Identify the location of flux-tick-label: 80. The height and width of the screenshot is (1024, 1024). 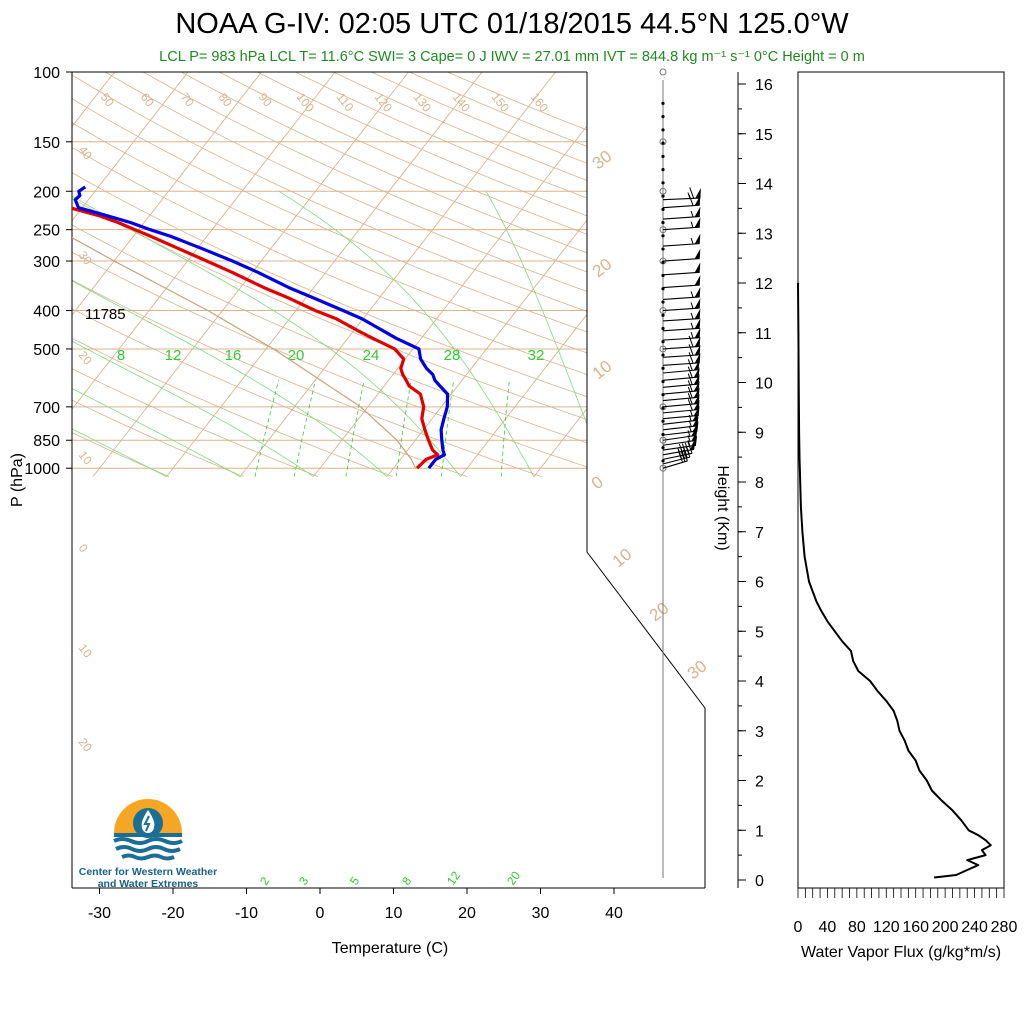
(857, 927).